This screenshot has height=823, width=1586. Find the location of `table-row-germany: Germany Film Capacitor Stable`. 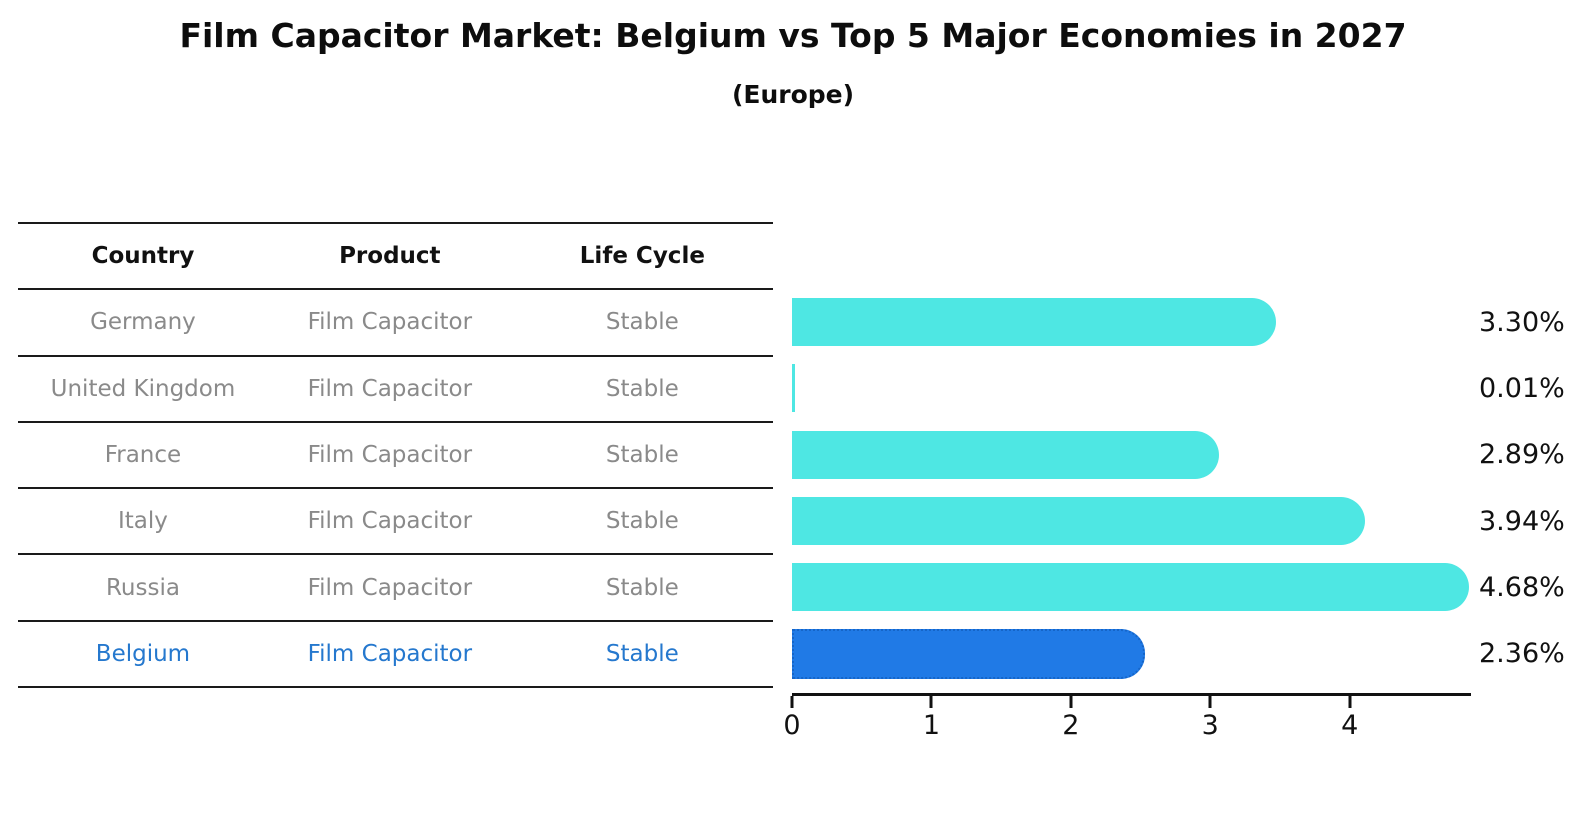

table-row-germany: Germany Film Capacitor Stable is located at coordinates (395, 321).